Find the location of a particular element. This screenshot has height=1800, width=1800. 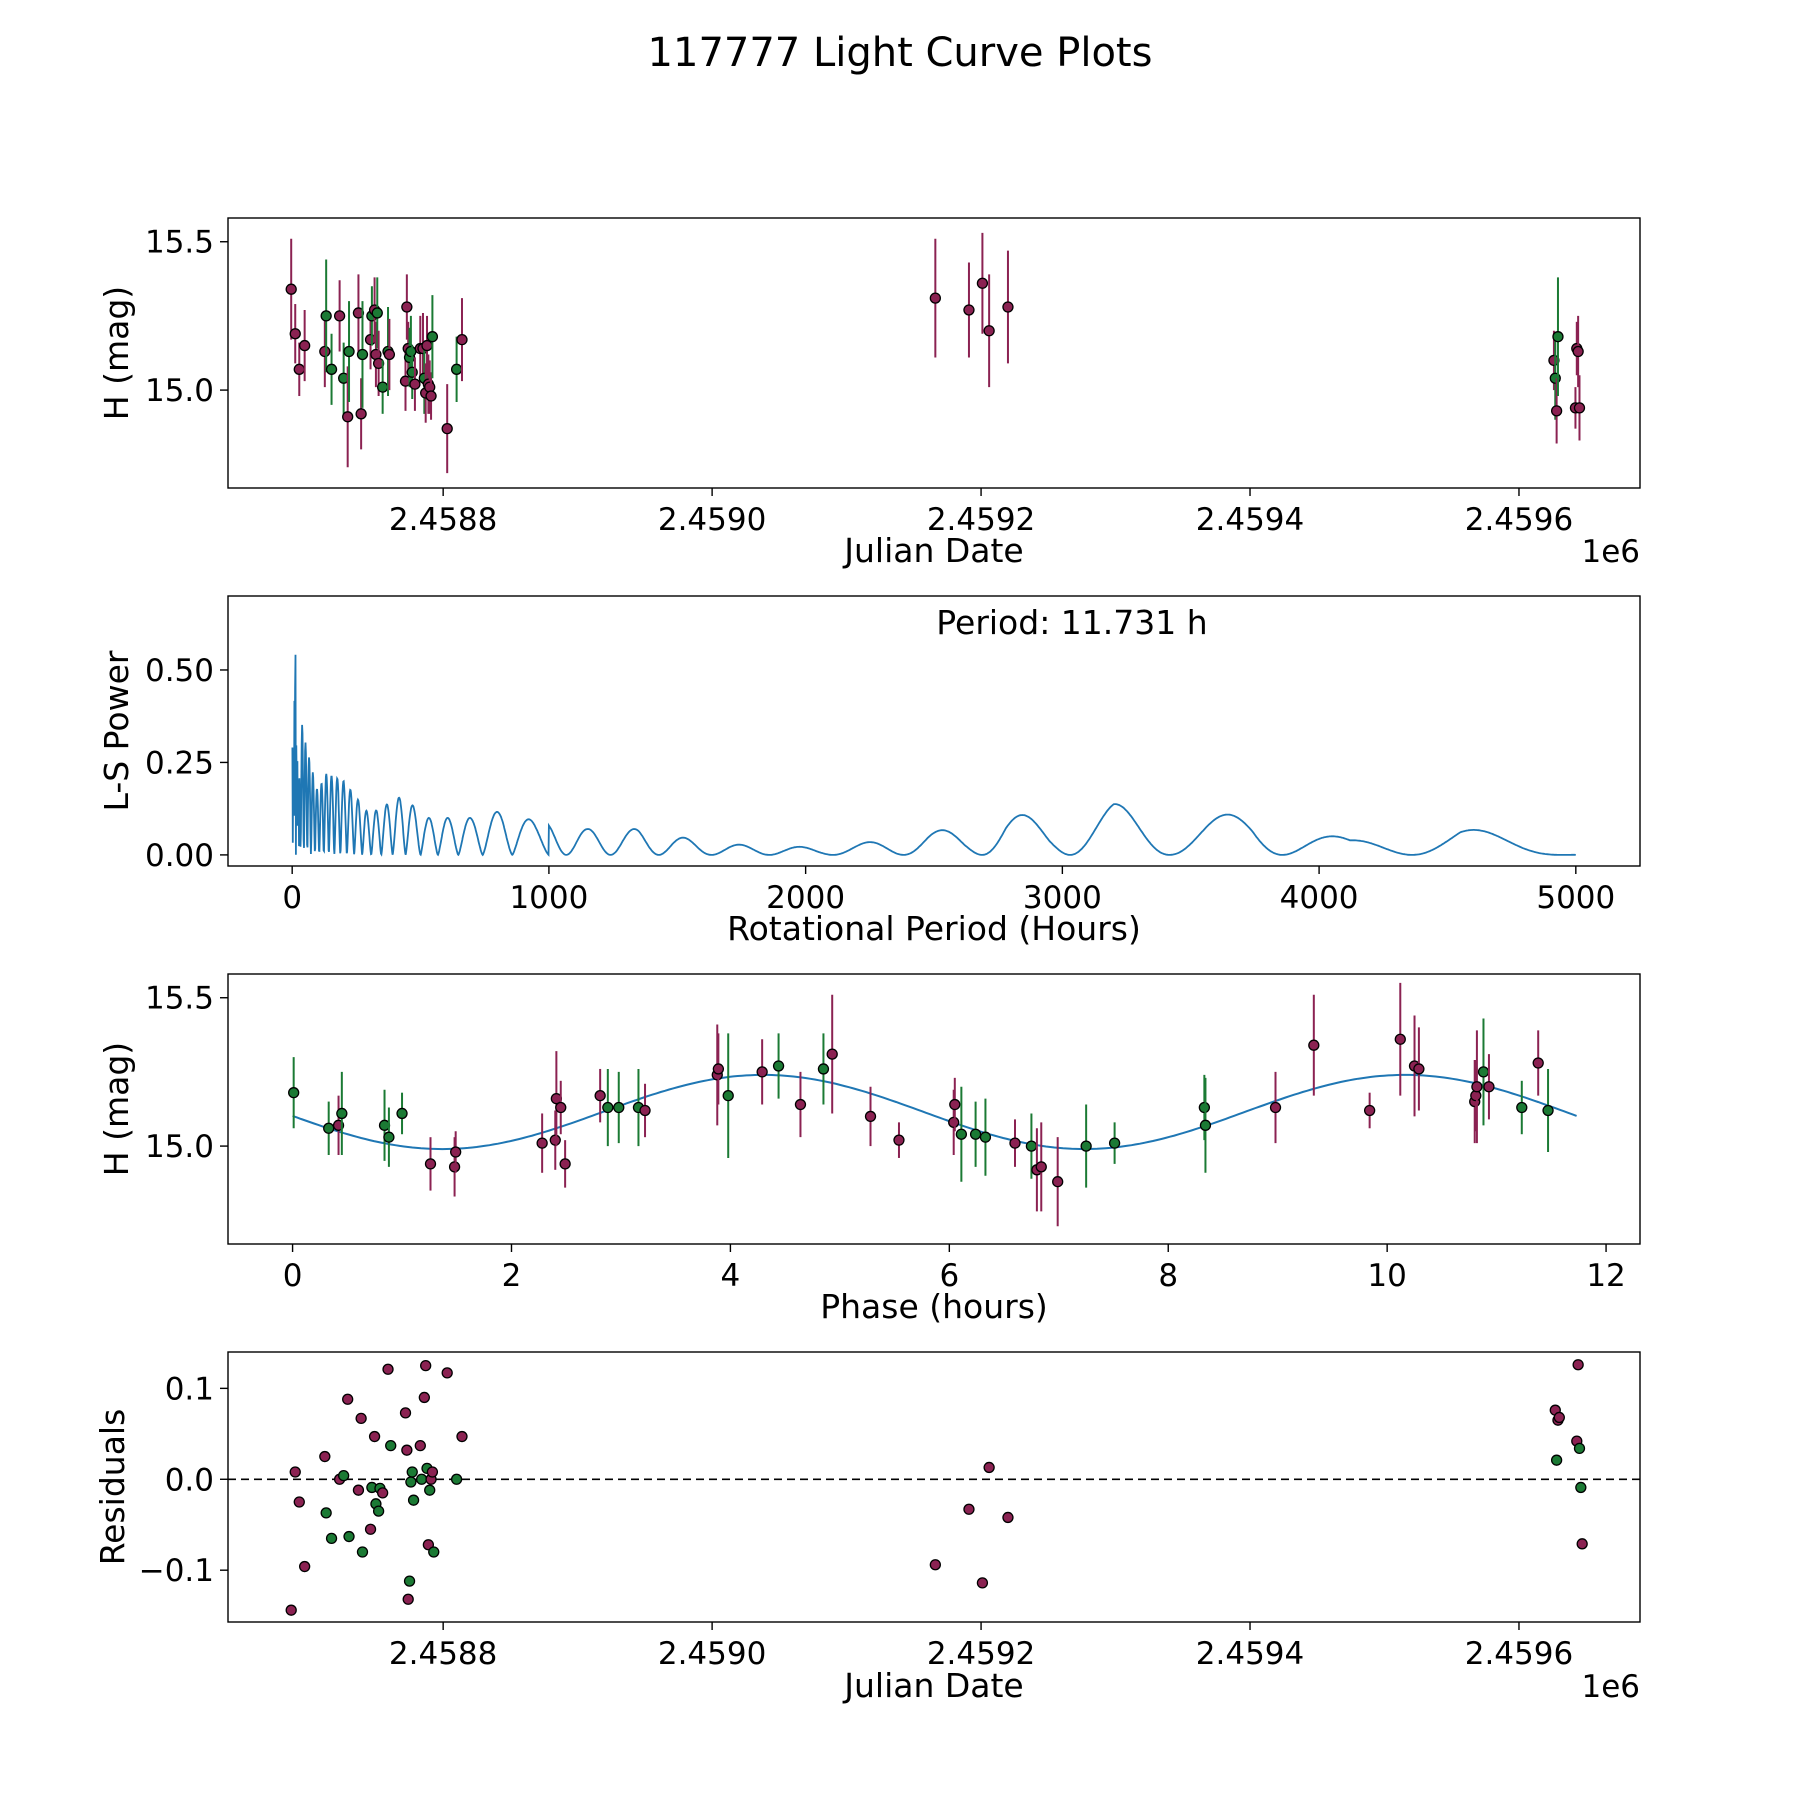

periodogram-frame is located at coordinates (934, 731).